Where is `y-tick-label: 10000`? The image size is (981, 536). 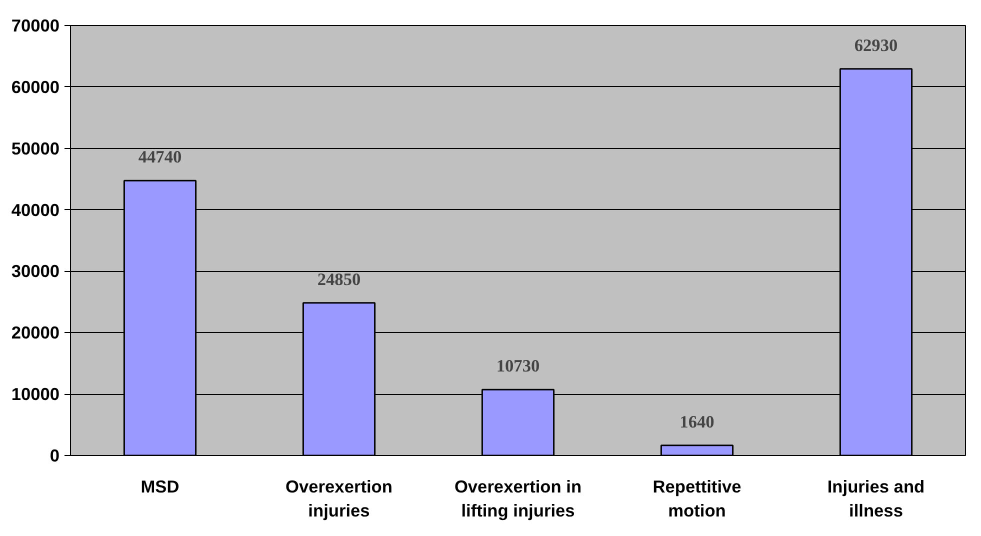
y-tick-label: 10000 is located at coordinates (35, 394).